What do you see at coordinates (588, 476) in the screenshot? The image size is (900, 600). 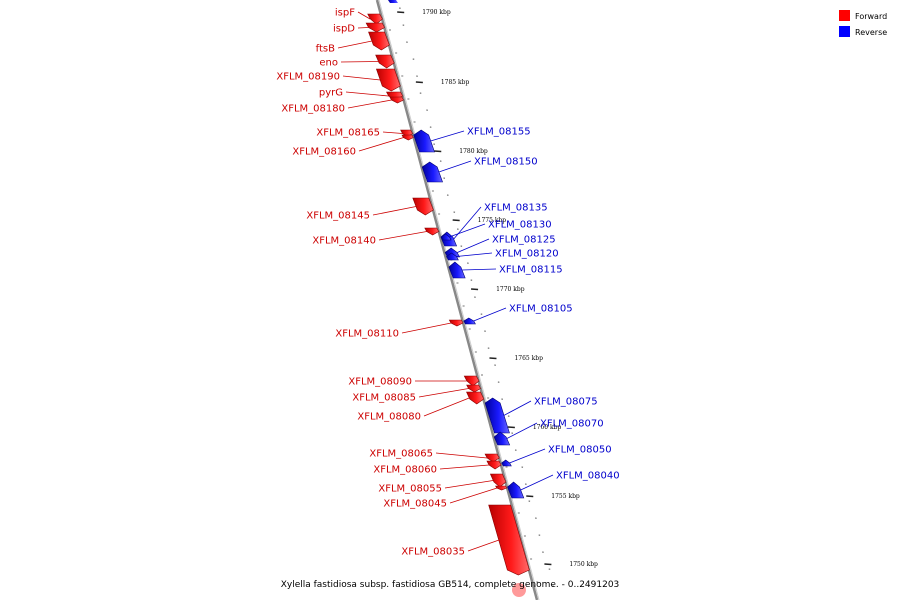 I see `gene-label-reverse: XFLM_08040` at bounding box center [588, 476].